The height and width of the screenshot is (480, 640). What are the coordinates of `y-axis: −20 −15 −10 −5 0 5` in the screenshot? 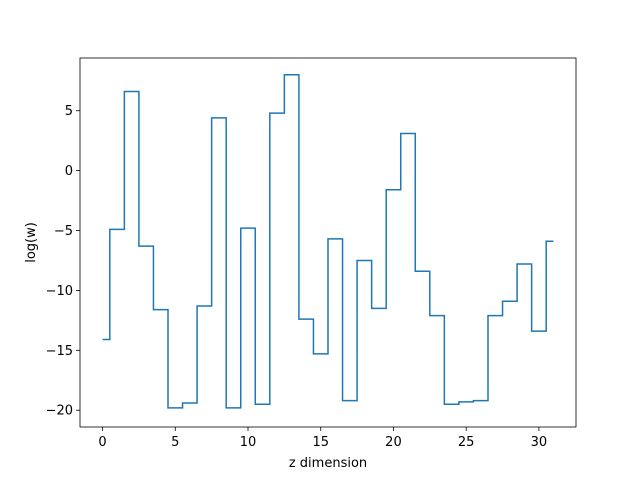 It's located at (63, 261).